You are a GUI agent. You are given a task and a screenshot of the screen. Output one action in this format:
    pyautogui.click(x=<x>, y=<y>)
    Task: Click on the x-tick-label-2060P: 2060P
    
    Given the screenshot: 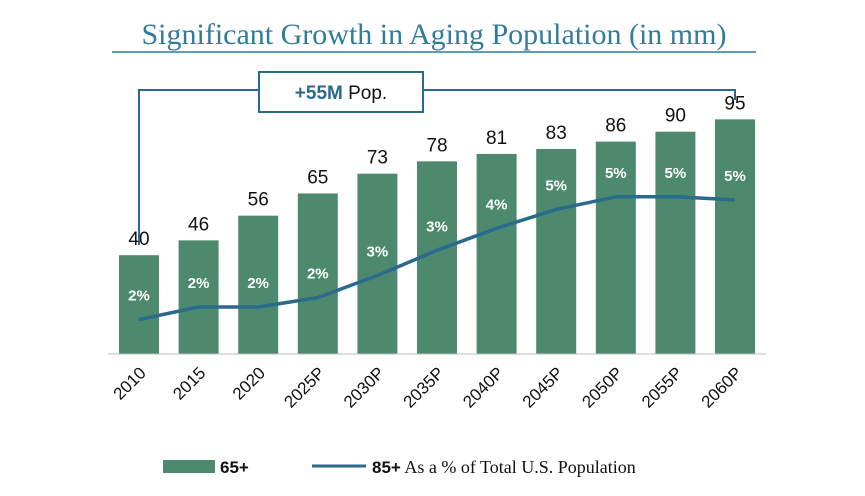 What is the action you would take?
    pyautogui.click(x=722, y=387)
    